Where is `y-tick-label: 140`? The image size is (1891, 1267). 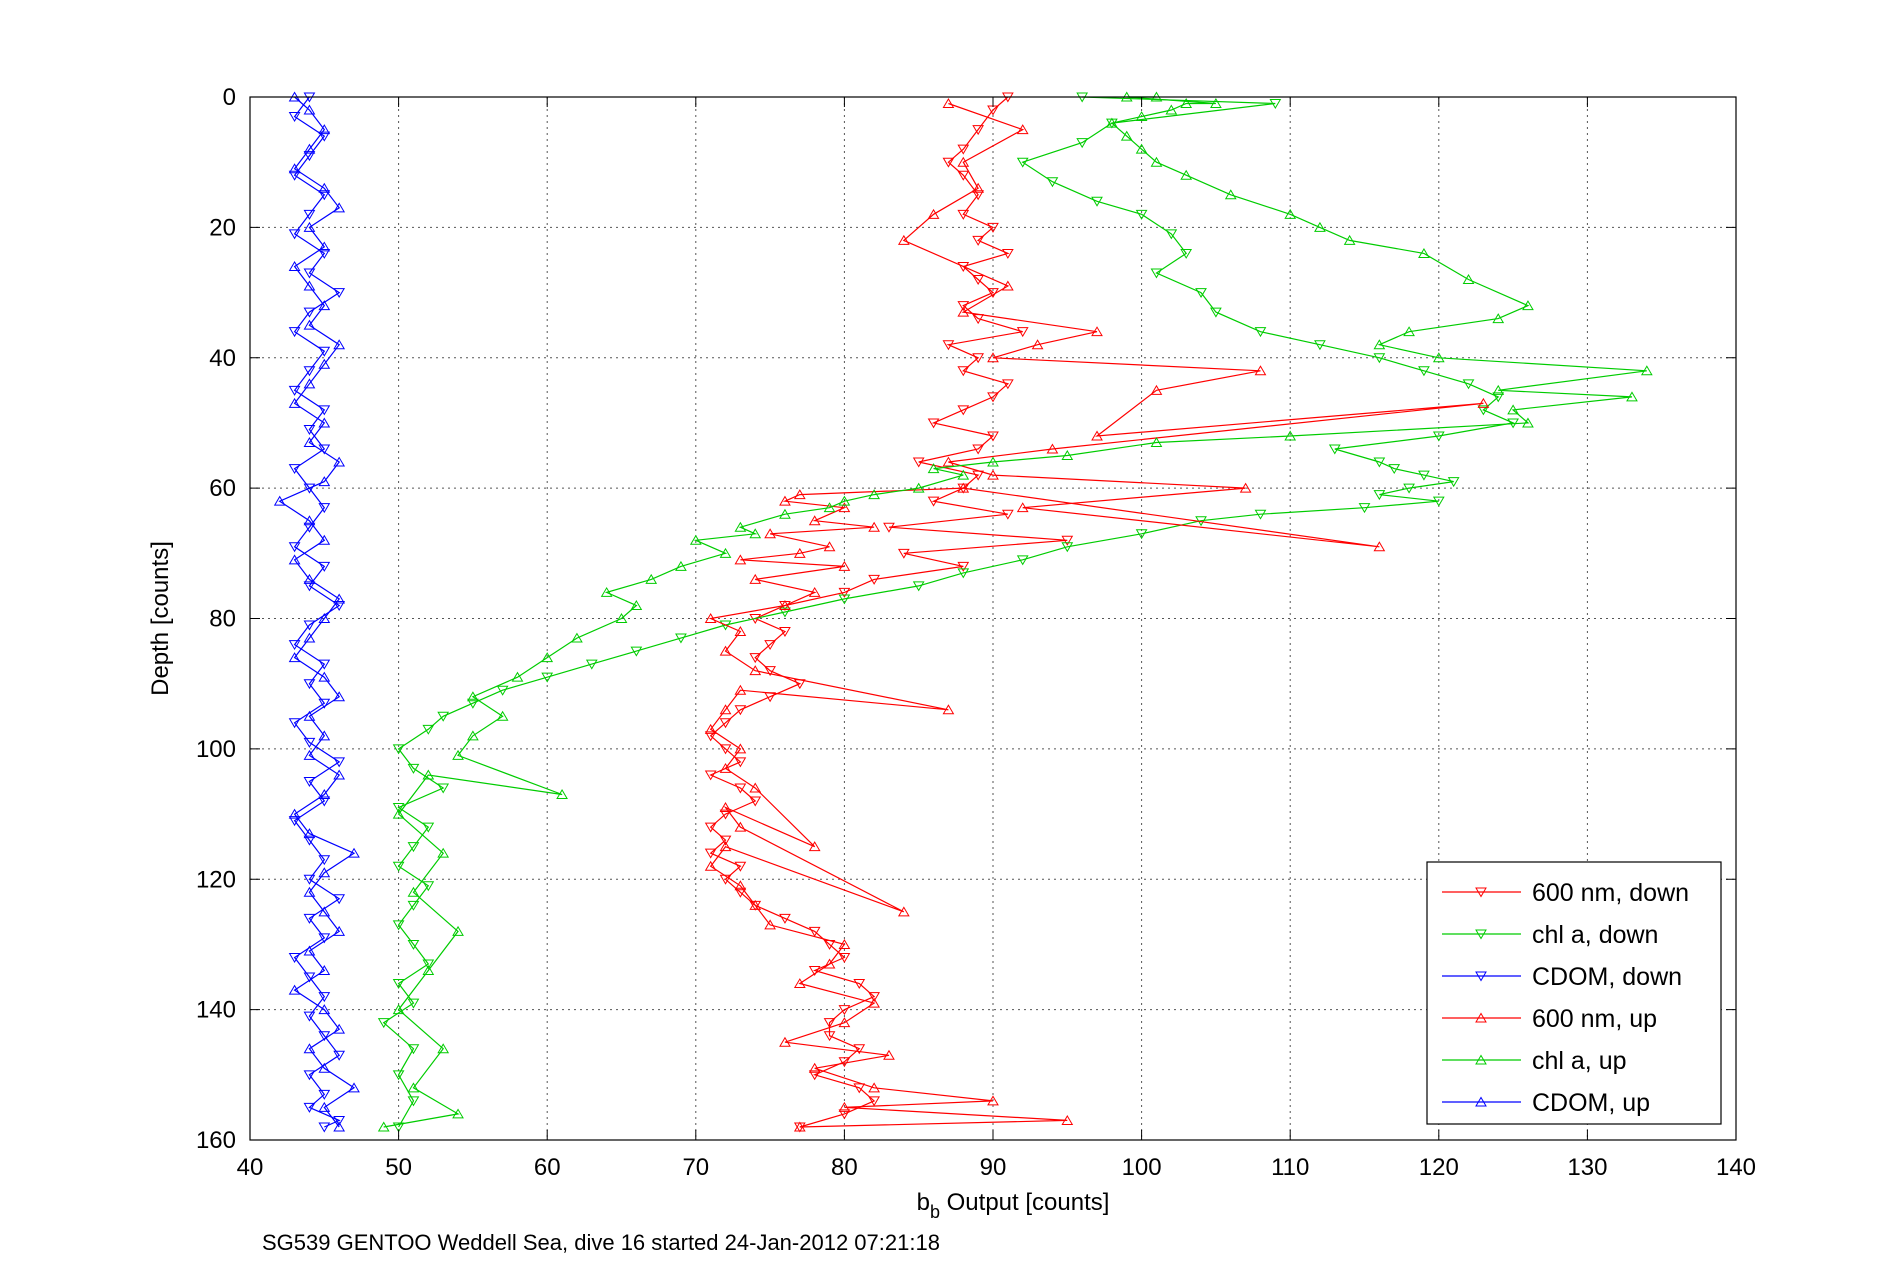 y-tick-label: 140 is located at coordinates (216, 1010).